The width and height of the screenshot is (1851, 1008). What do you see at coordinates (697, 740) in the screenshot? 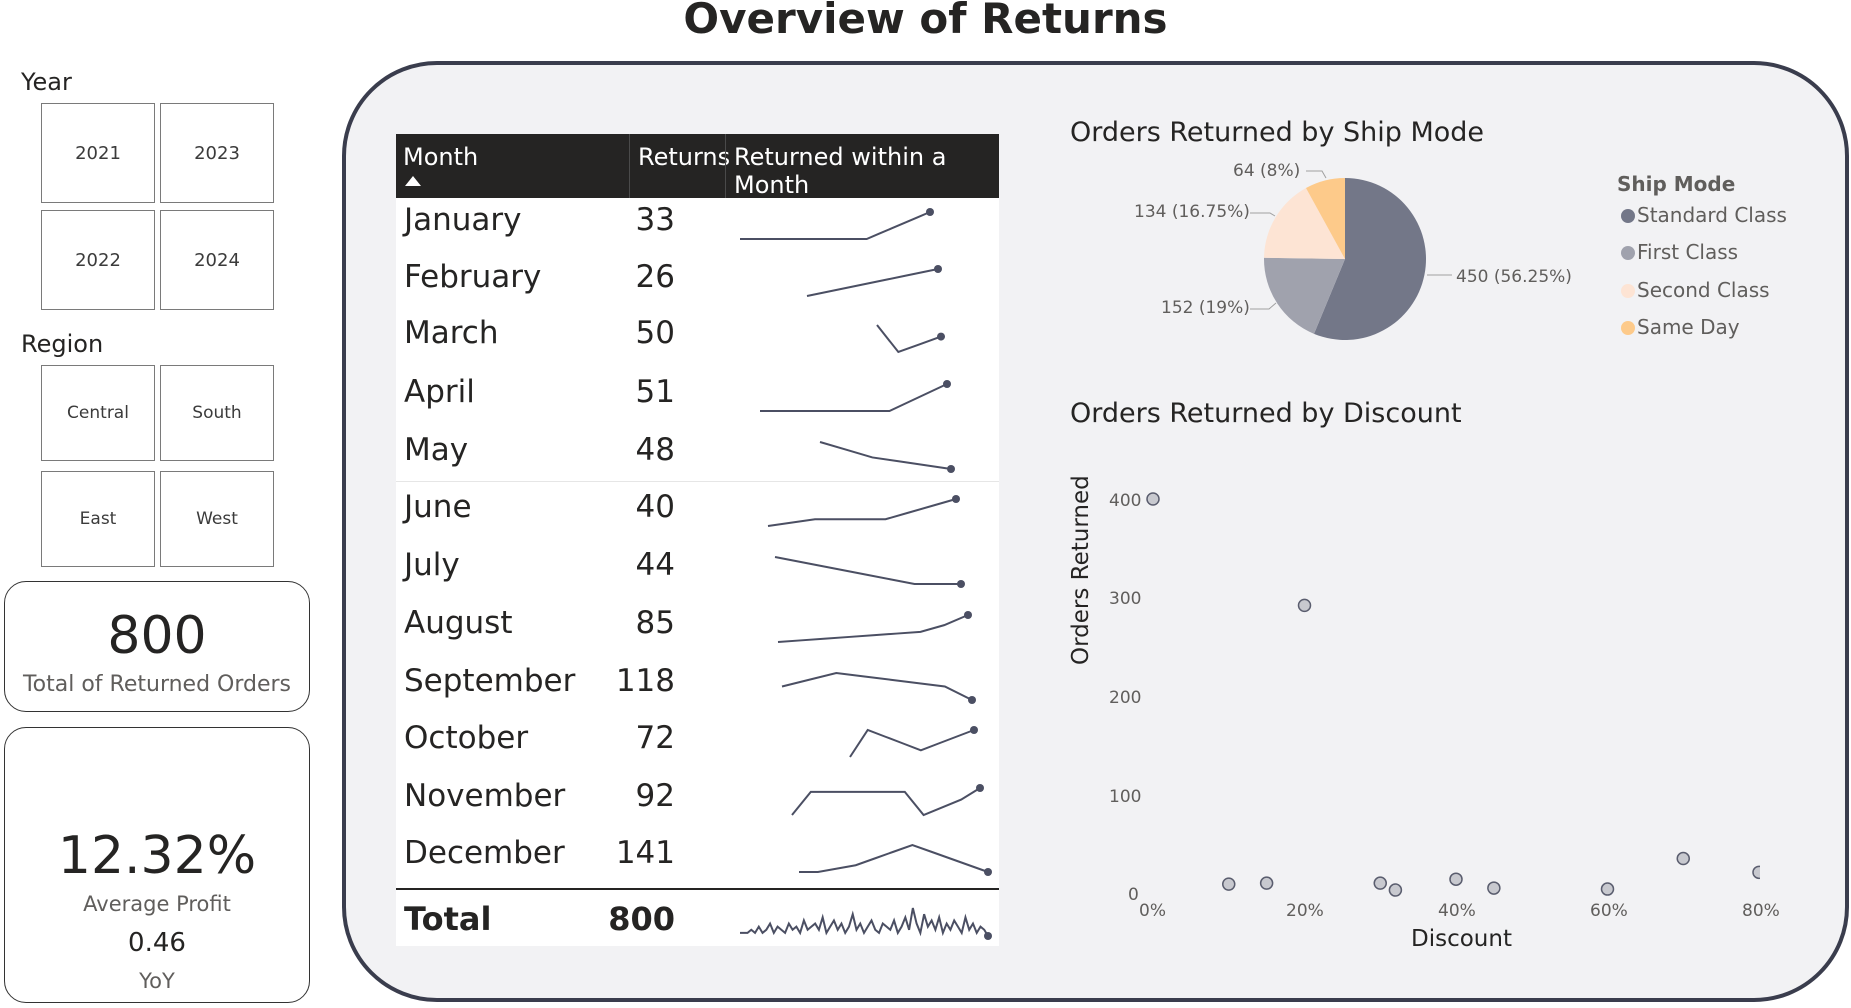
I see `table-row: October 72` at bounding box center [697, 740].